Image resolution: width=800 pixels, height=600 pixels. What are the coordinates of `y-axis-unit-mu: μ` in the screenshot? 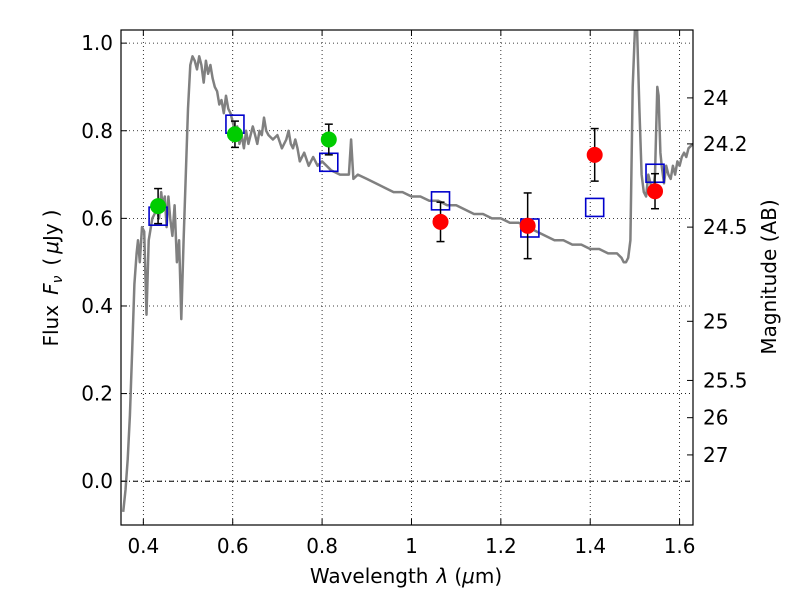 It's located at (51, 248).